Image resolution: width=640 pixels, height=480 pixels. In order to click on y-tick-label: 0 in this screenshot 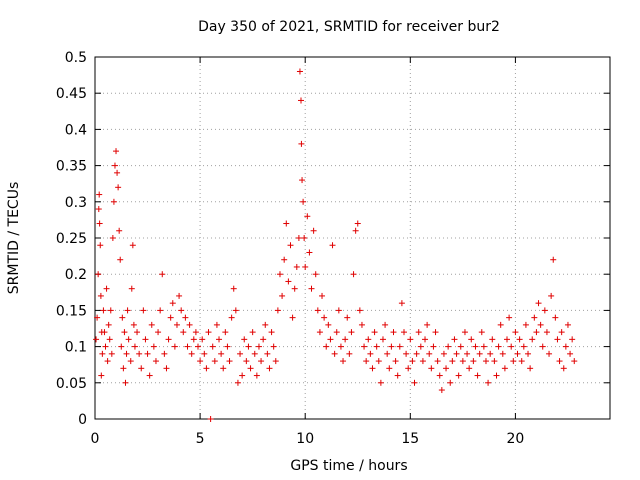, I will do `click(82, 420)`.